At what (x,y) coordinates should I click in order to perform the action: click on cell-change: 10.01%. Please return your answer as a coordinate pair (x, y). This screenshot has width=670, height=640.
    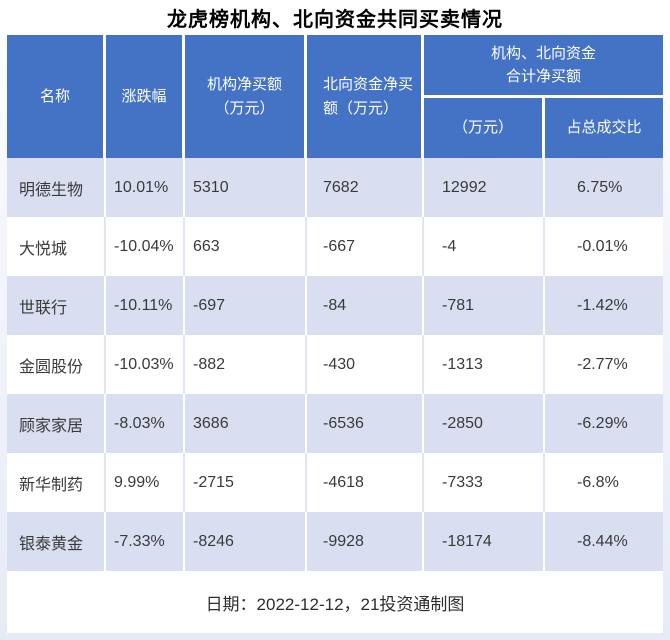
    Looking at the image, I should click on (145, 187).